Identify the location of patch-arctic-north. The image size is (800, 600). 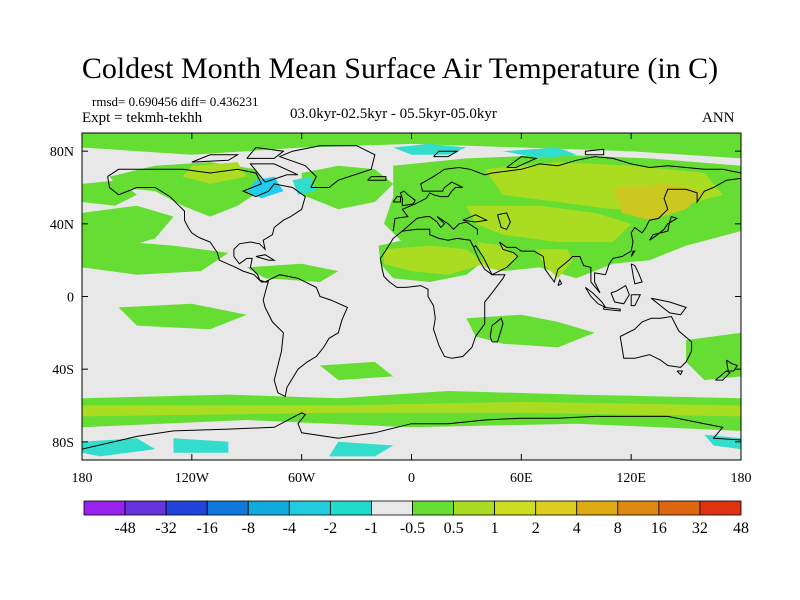
(411, 146).